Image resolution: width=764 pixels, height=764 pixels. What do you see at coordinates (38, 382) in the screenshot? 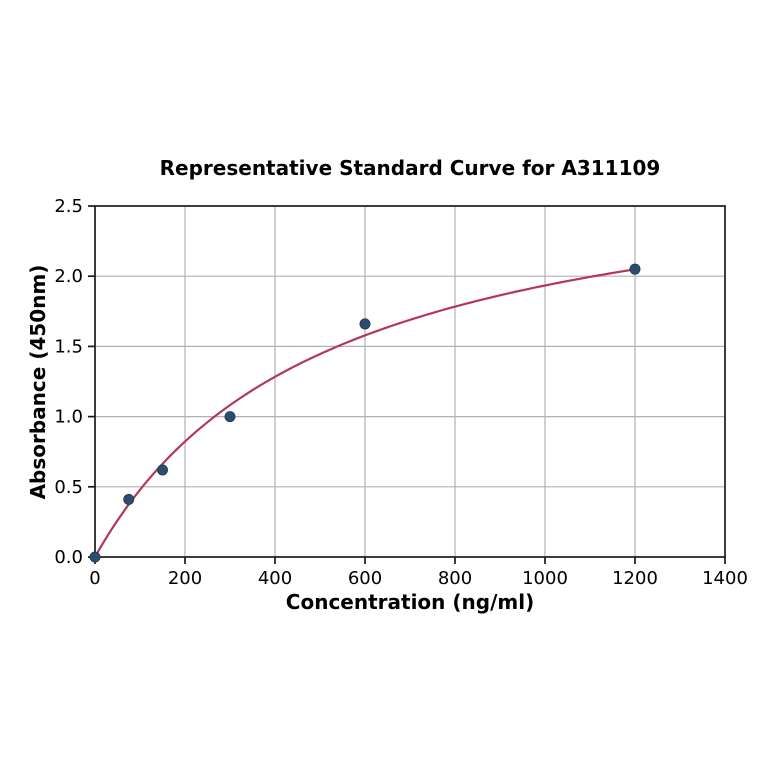
I see `y-axis-label: Absorbance (450nm)` at bounding box center [38, 382].